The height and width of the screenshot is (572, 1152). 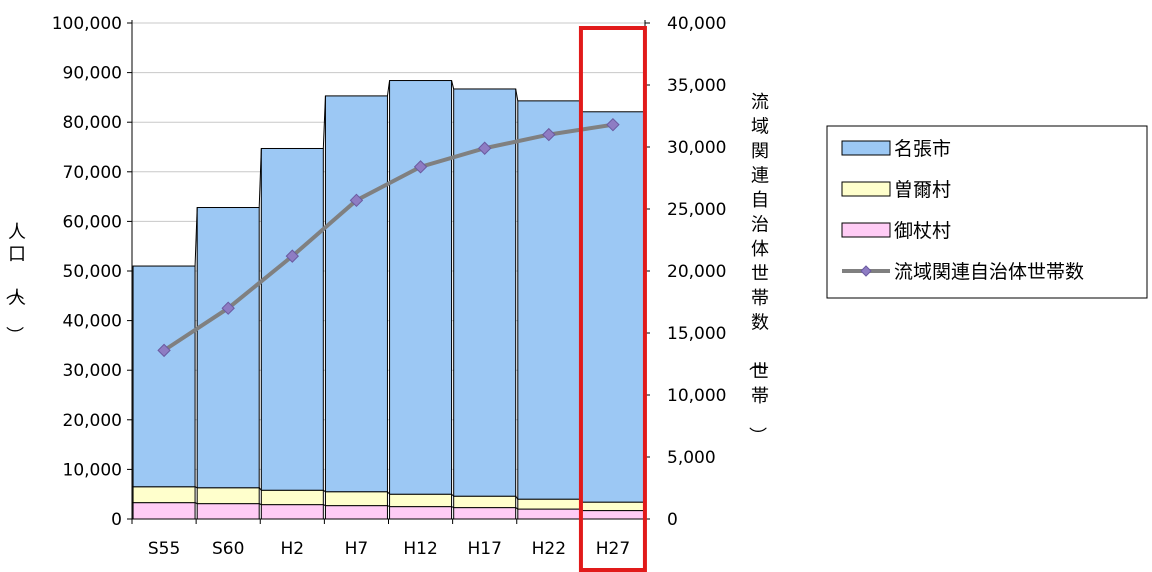 What do you see at coordinates (92, 74) in the screenshot?
I see `y-tick-label: 90,000` at bounding box center [92, 74].